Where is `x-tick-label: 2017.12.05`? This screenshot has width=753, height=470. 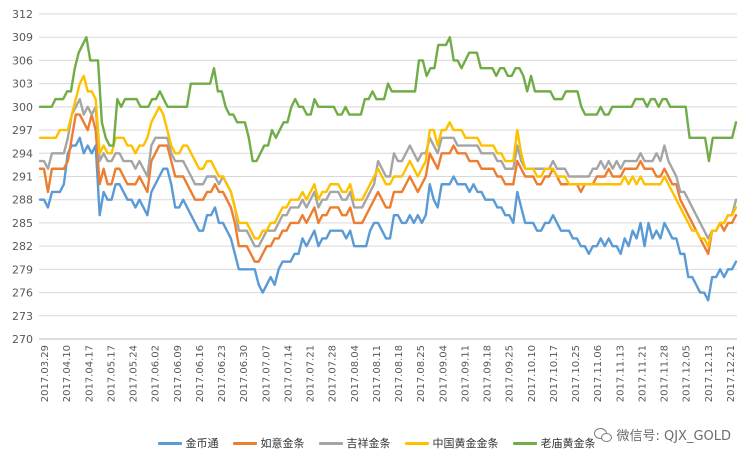
x-tick-label: 2017.12.05 is located at coordinates (687, 373).